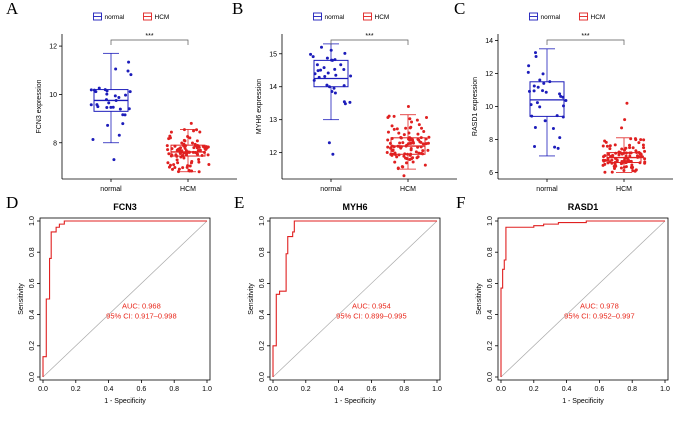 The image size is (685, 423). What do you see at coordinates (490, 315) in the screenshot?
I see `y-tick-label: 0.4` at bounding box center [490, 315].